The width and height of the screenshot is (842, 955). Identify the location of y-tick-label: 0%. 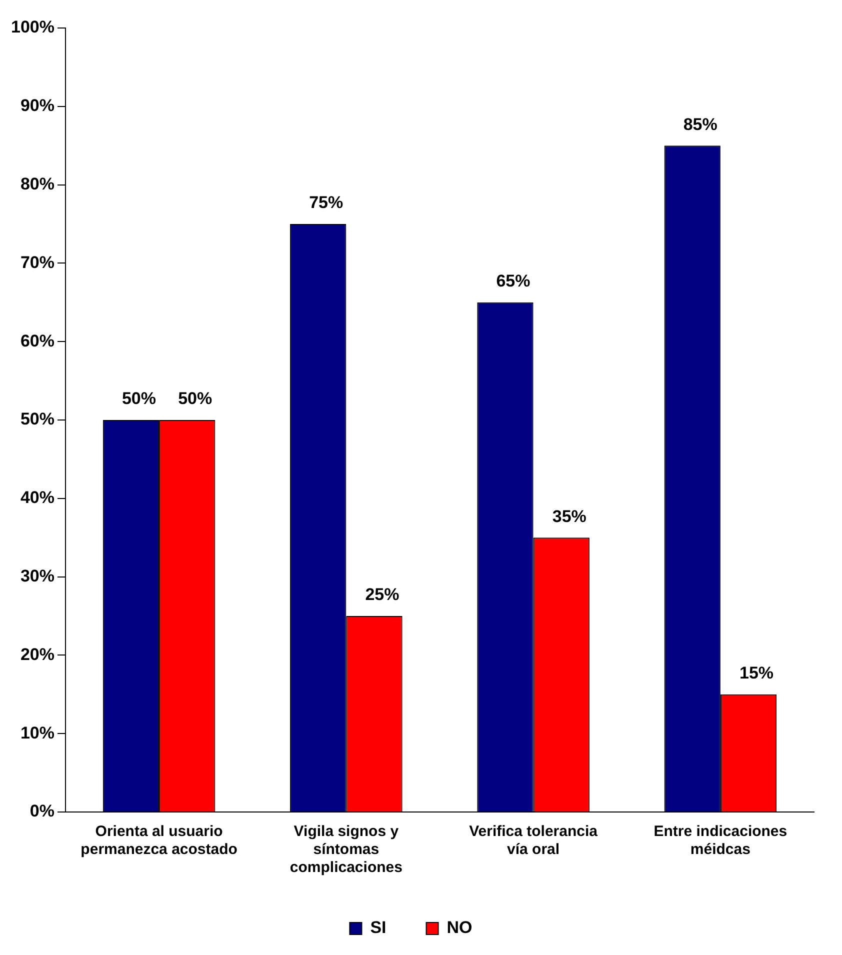
(42, 811).